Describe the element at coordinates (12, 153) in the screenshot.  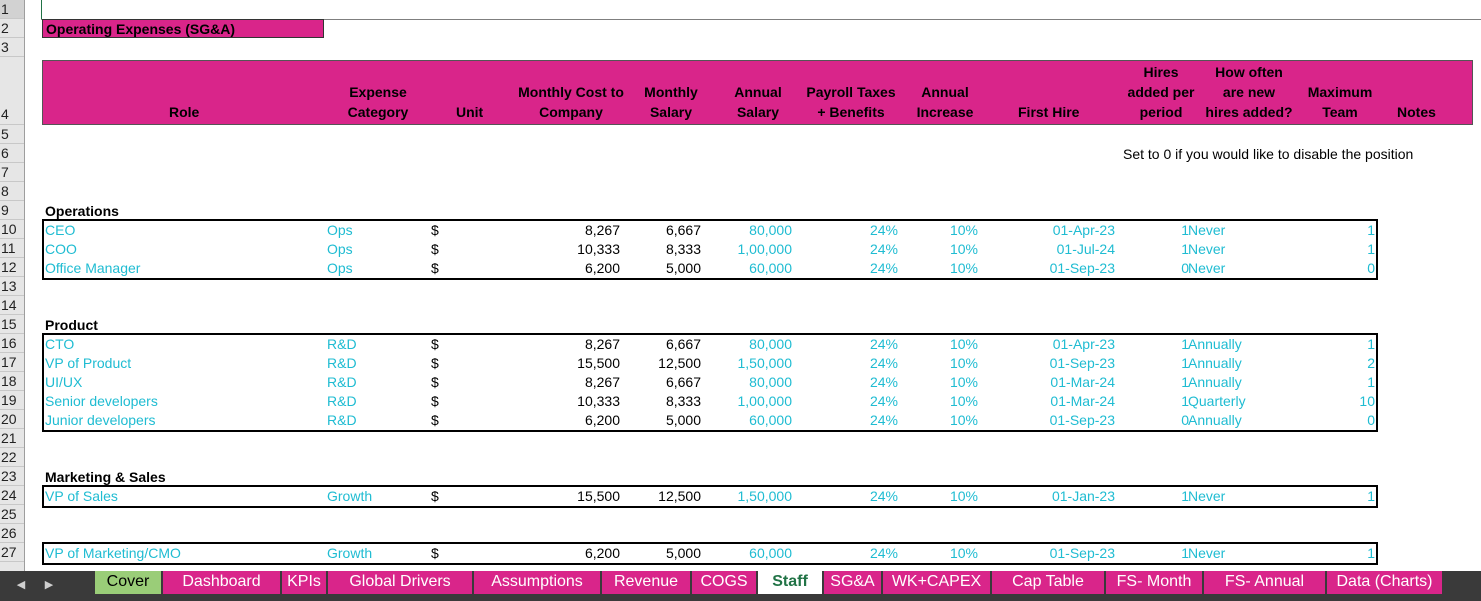
I see `row-number: 6` at that location.